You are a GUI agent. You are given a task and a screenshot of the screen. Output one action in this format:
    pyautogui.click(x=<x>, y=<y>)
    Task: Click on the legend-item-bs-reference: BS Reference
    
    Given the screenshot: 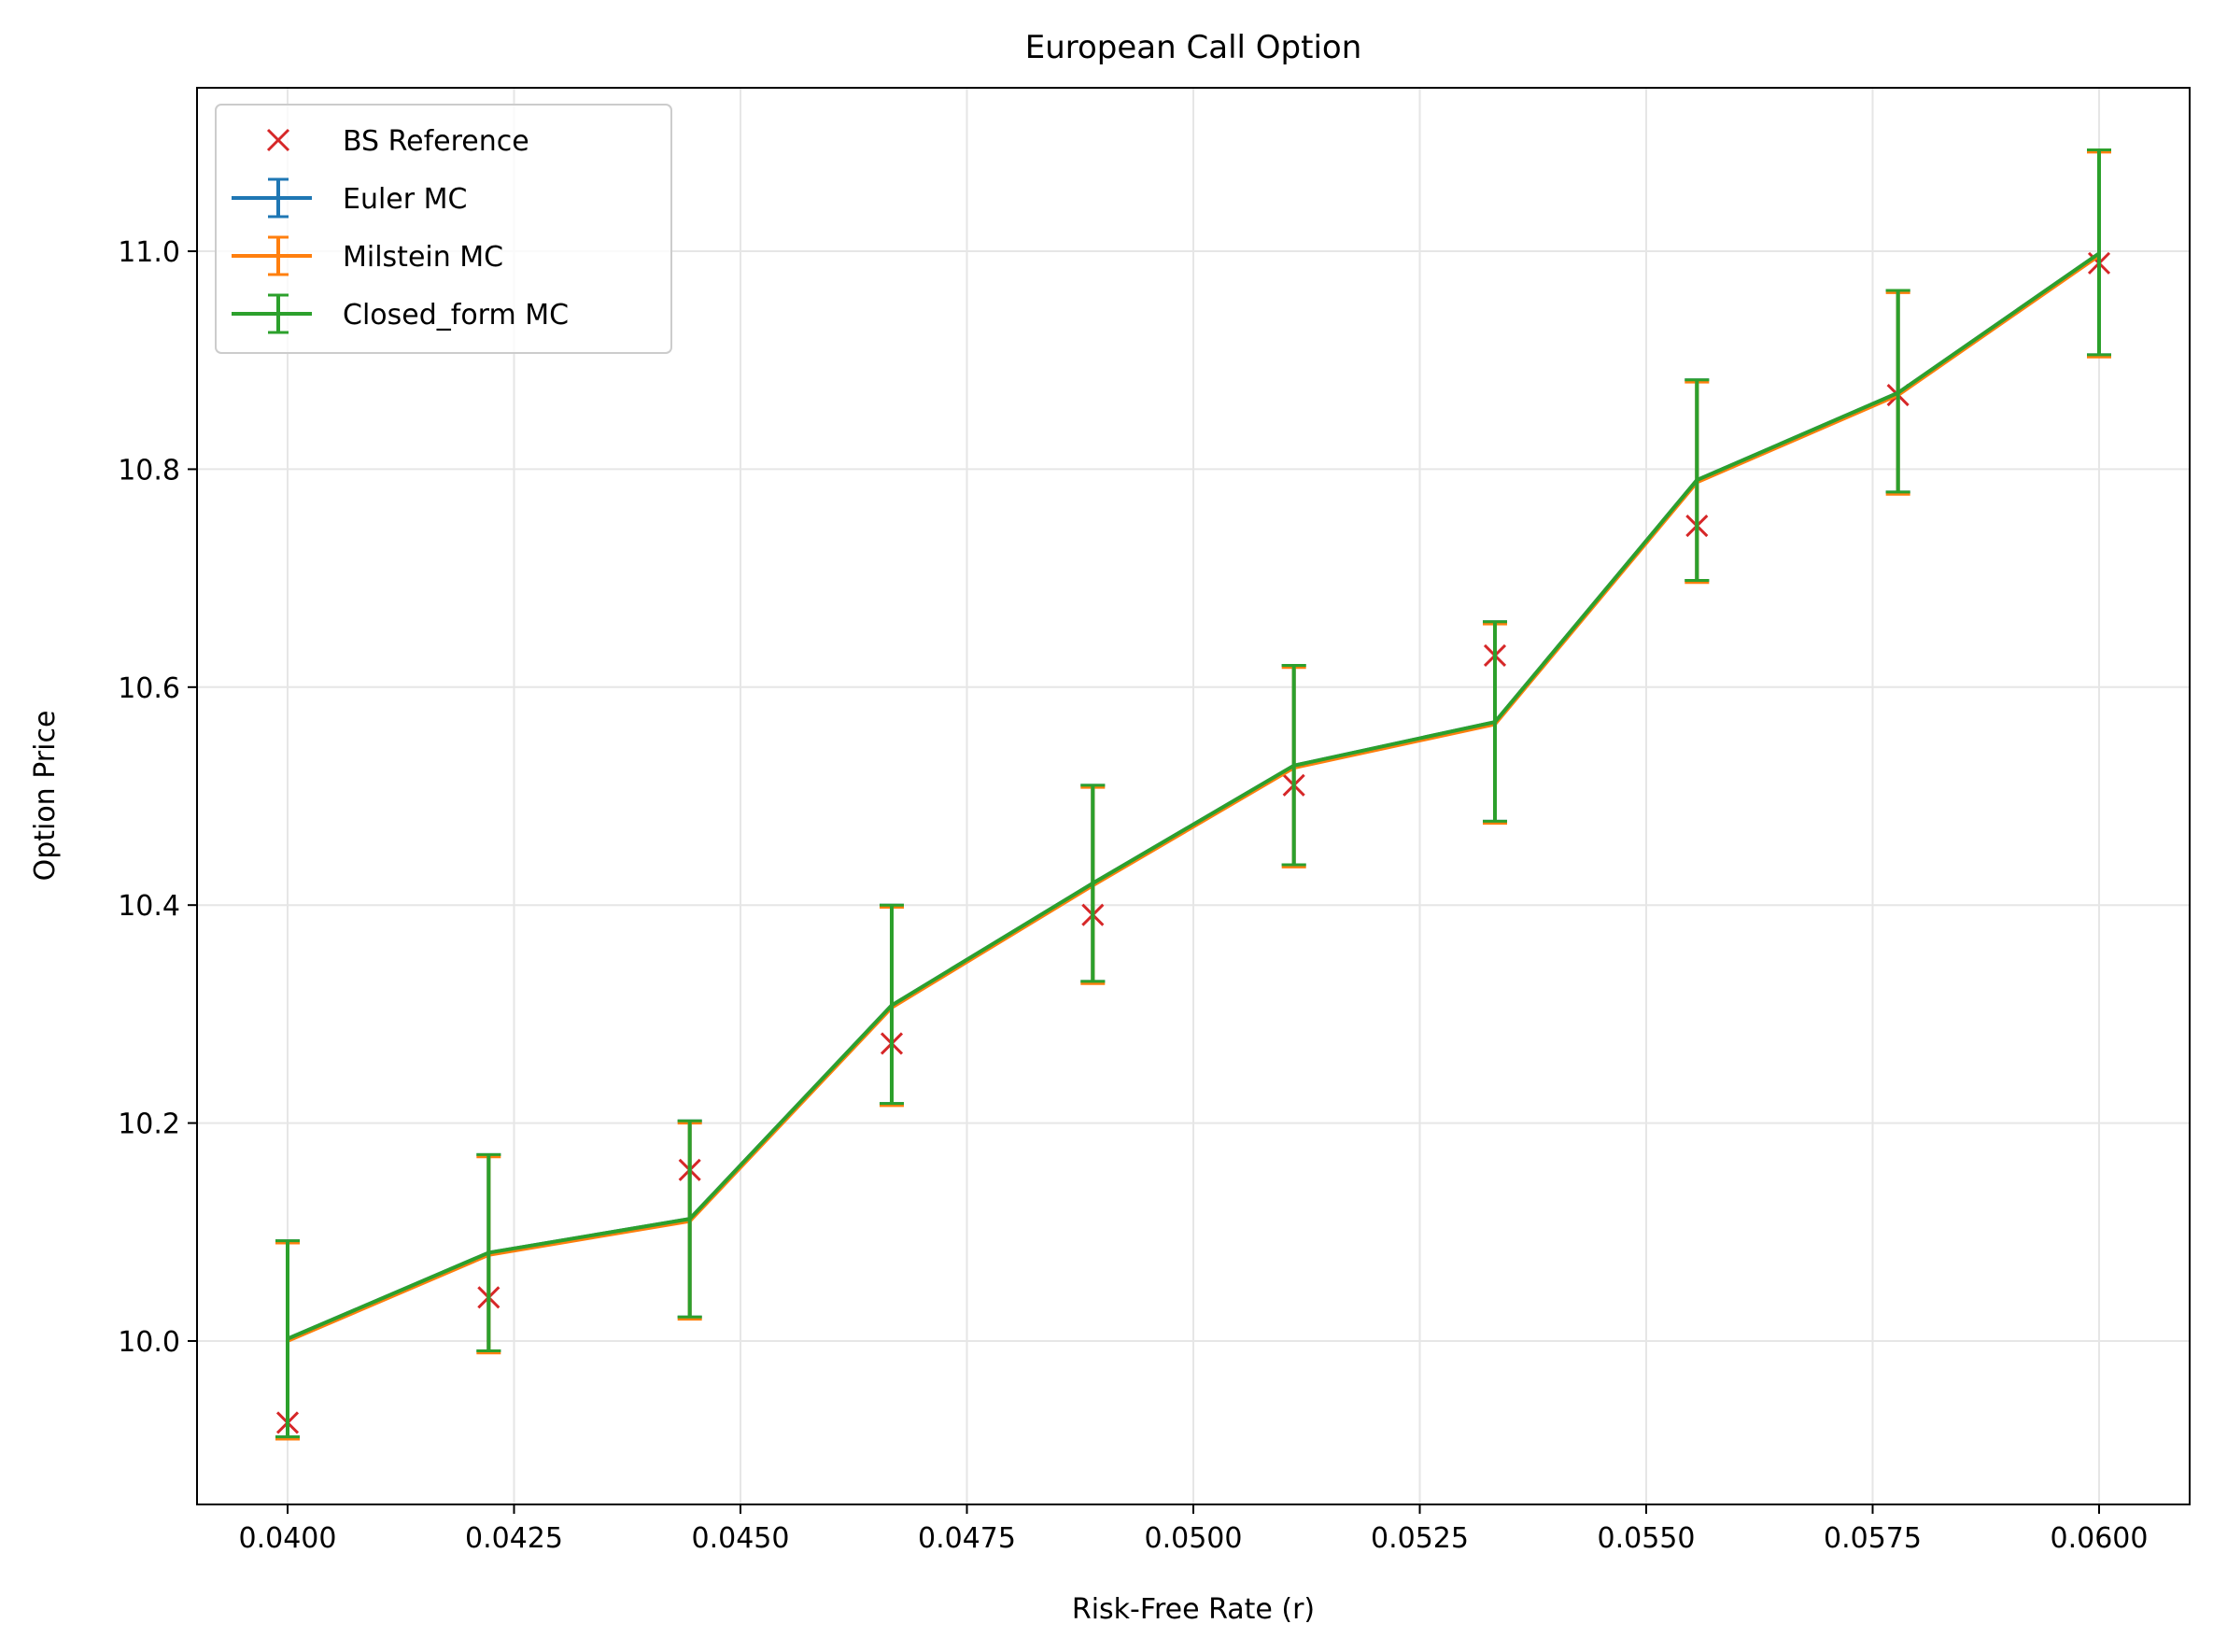 What is the action you would take?
    pyautogui.click(x=398, y=141)
    